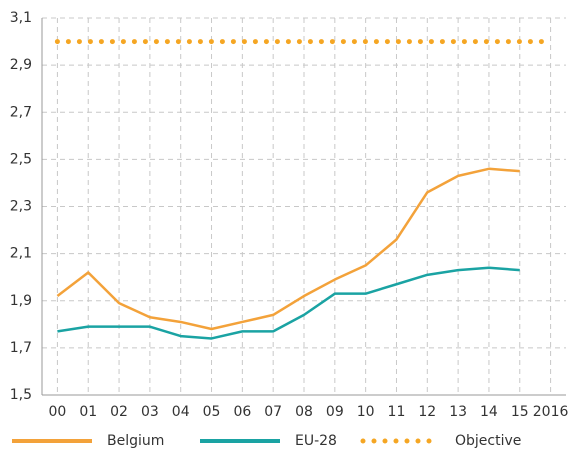 This screenshot has height=454, width=571. I want to click on y-tick-label: 2,7, so click(21, 112).